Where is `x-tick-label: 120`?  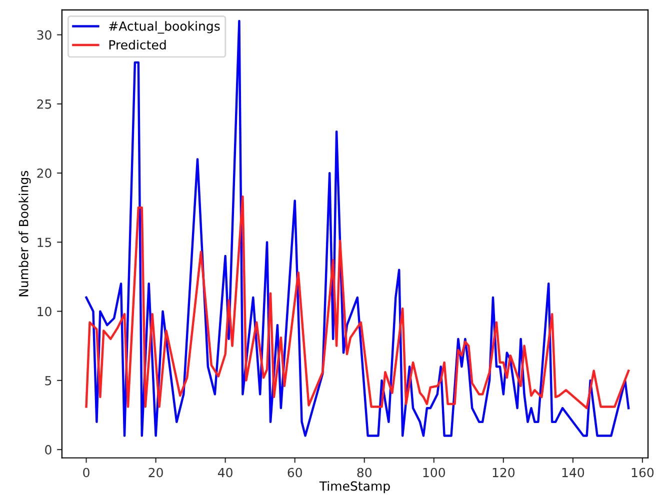
x-tick-label: 120 is located at coordinates (503, 473).